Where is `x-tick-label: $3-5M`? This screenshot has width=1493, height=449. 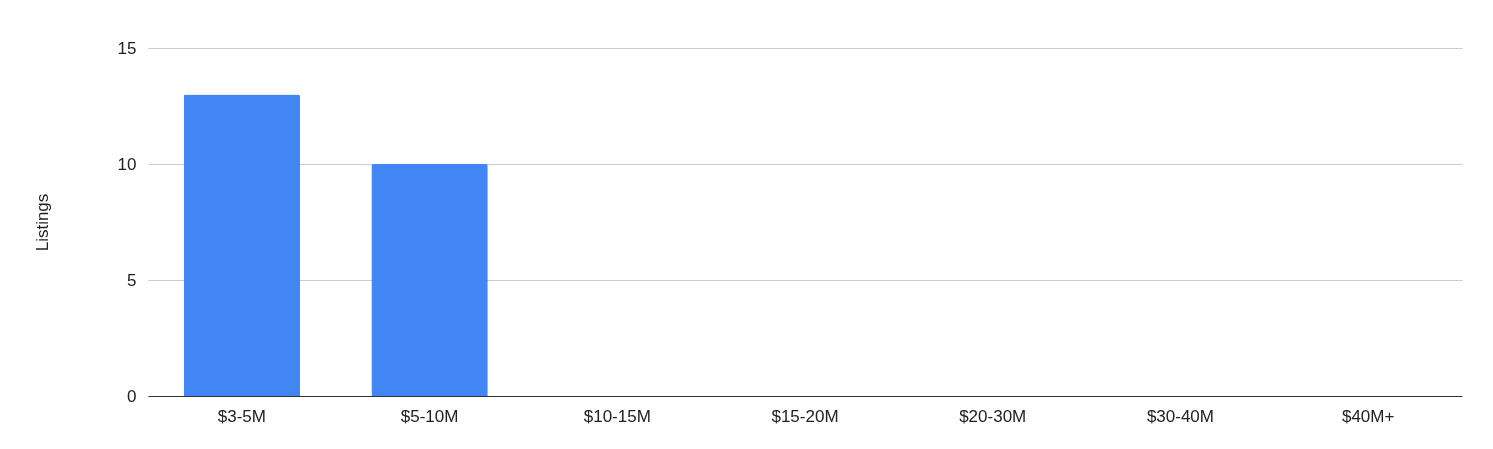
x-tick-label: $3-5M is located at coordinates (241, 416).